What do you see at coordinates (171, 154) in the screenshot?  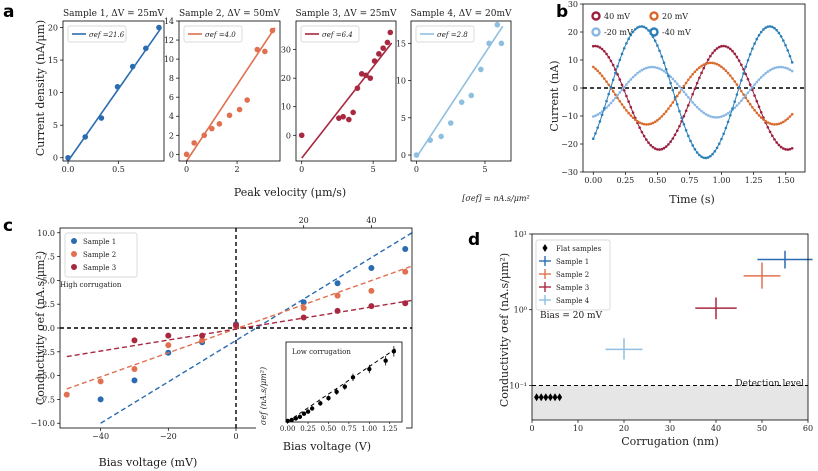 I see `a2-ytick-label: 0` at bounding box center [171, 154].